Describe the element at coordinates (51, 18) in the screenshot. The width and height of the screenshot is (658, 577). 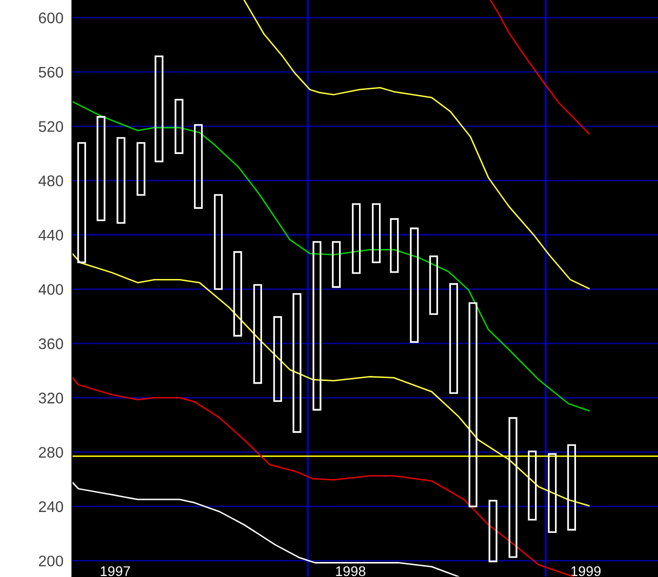
I see `y-tick-label: 600` at that location.